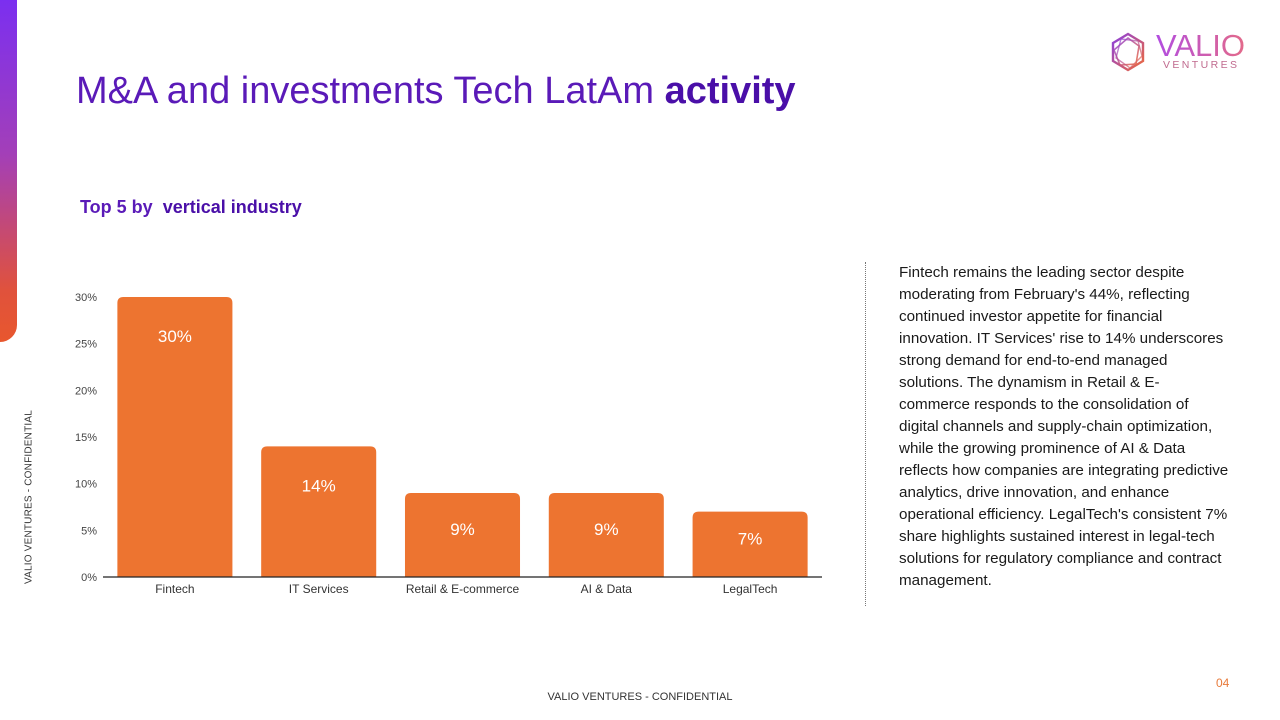  I want to click on y-tick-label: 30%, so click(86, 298).